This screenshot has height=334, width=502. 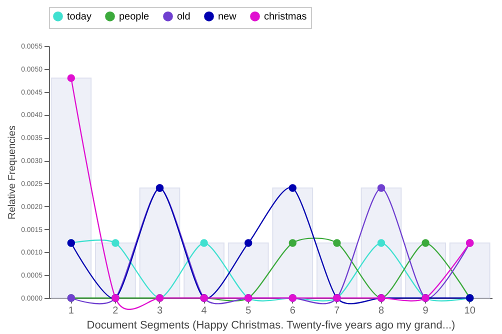 What do you see at coordinates (115, 311) in the screenshot?
I see `x-tick-label: 2` at bounding box center [115, 311].